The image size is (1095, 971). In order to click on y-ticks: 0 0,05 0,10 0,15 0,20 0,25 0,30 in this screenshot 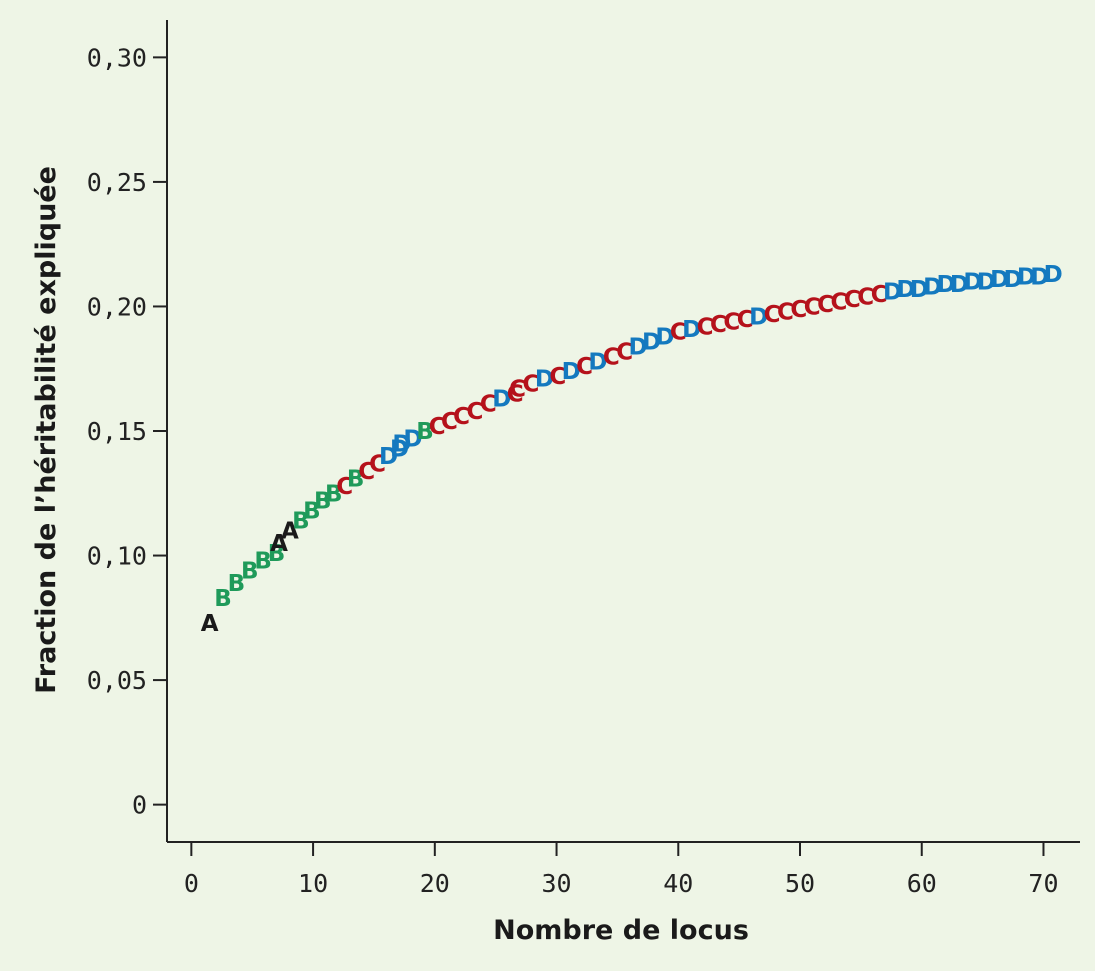, I will do `click(127, 431)`.